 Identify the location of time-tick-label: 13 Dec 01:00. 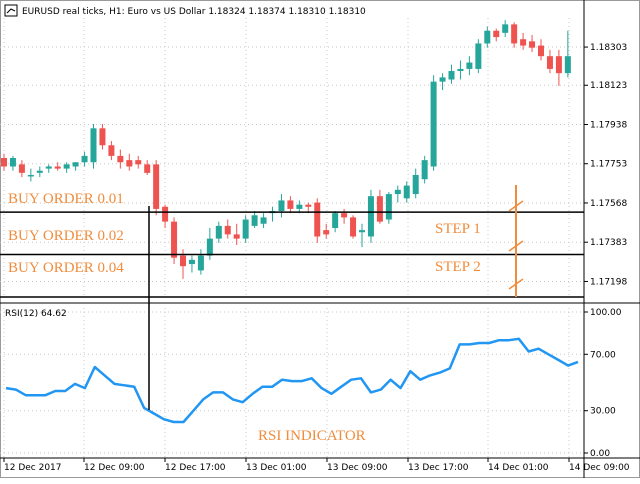
(276, 468).